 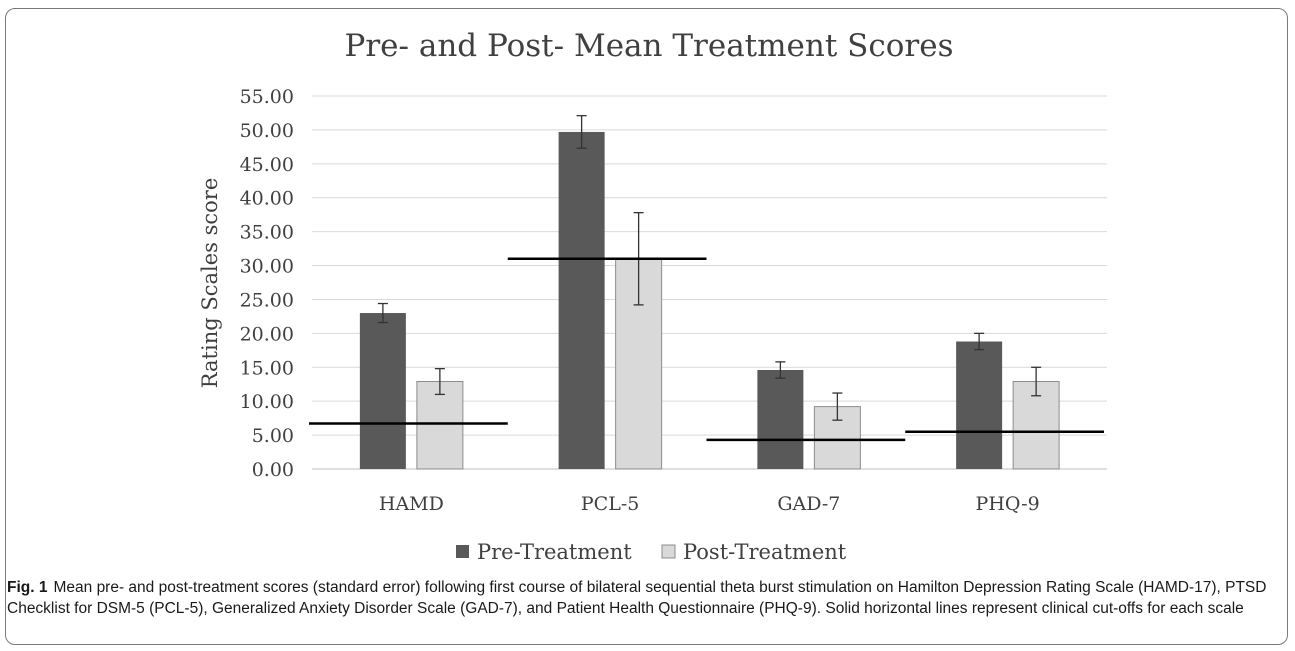 What do you see at coordinates (267, 368) in the screenshot?
I see `y-tick-label: 15.00` at bounding box center [267, 368].